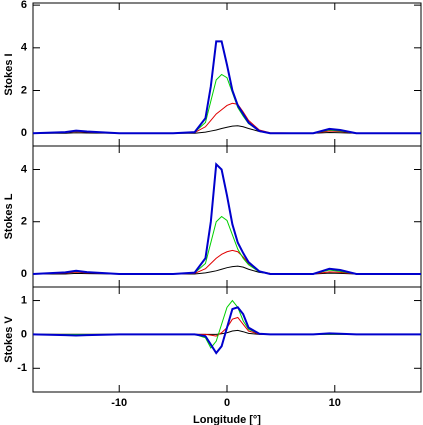 This screenshot has width=423, height=425. I want to click on x-tick-label: -10, so click(119, 403).